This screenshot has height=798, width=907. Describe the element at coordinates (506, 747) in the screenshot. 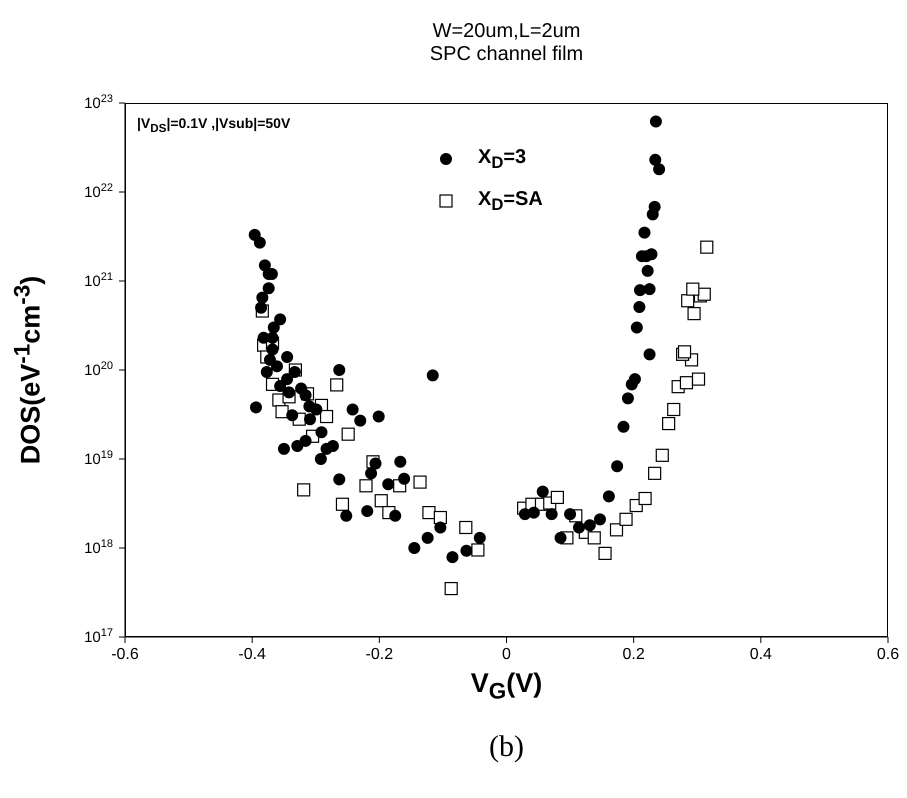

I see `text: (b)` at that location.